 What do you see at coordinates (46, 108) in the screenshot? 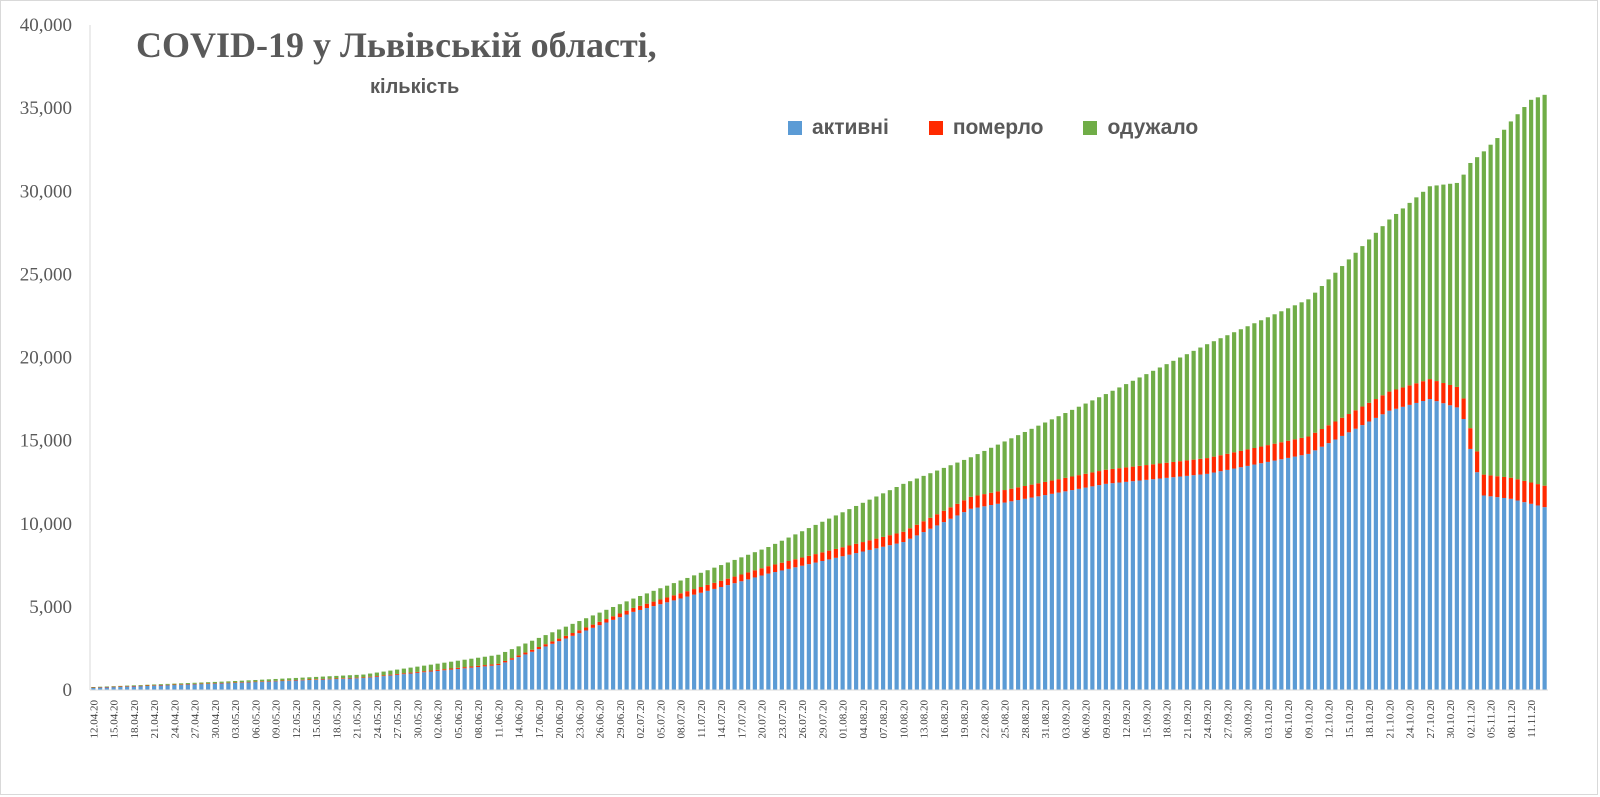
I see `y-tick-label: 35,000` at bounding box center [46, 108].